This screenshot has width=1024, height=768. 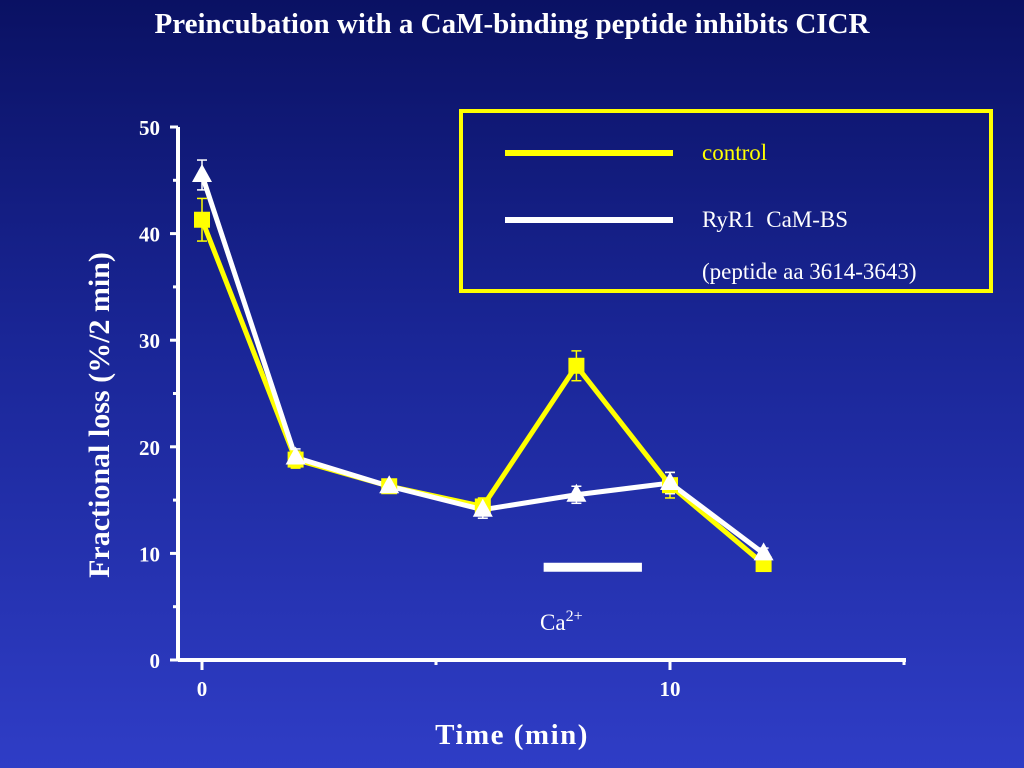 What do you see at coordinates (512, 735) in the screenshot?
I see `x-axis-label: Time (min)` at bounding box center [512, 735].